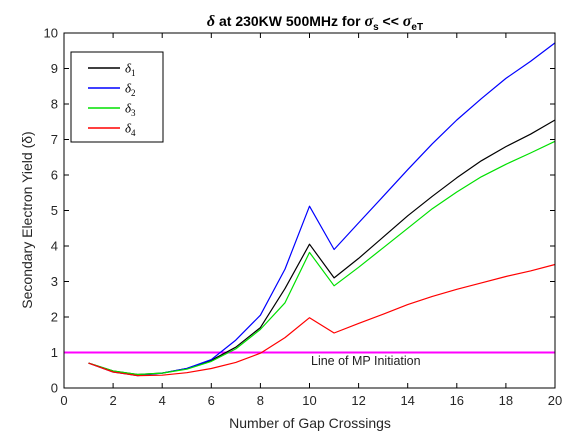  What do you see at coordinates (366, 361) in the screenshot?
I see `mp-initiation-label: Line of MP Initiation` at bounding box center [366, 361].